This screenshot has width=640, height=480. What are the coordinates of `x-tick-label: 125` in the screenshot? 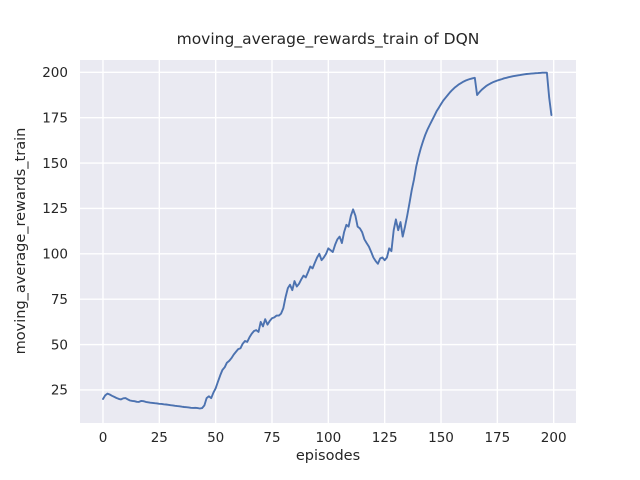 It's located at (385, 438).